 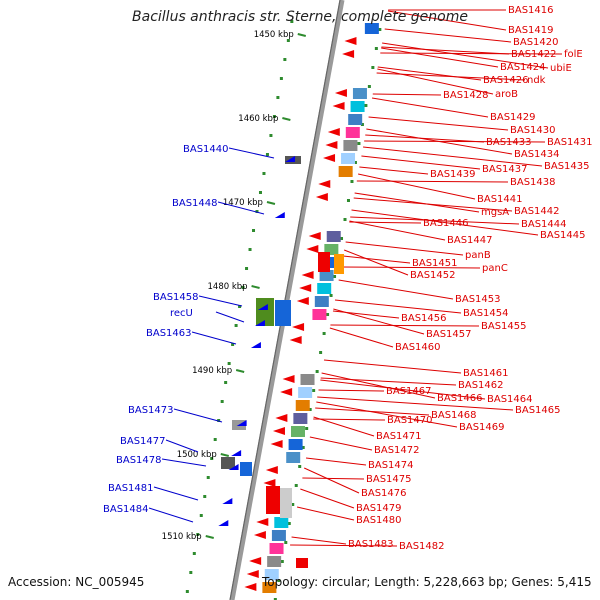 What do you see at coordinates (424, 318) in the screenshot?
I see `reverse-gene-label: BAS1456` at bounding box center [424, 318].